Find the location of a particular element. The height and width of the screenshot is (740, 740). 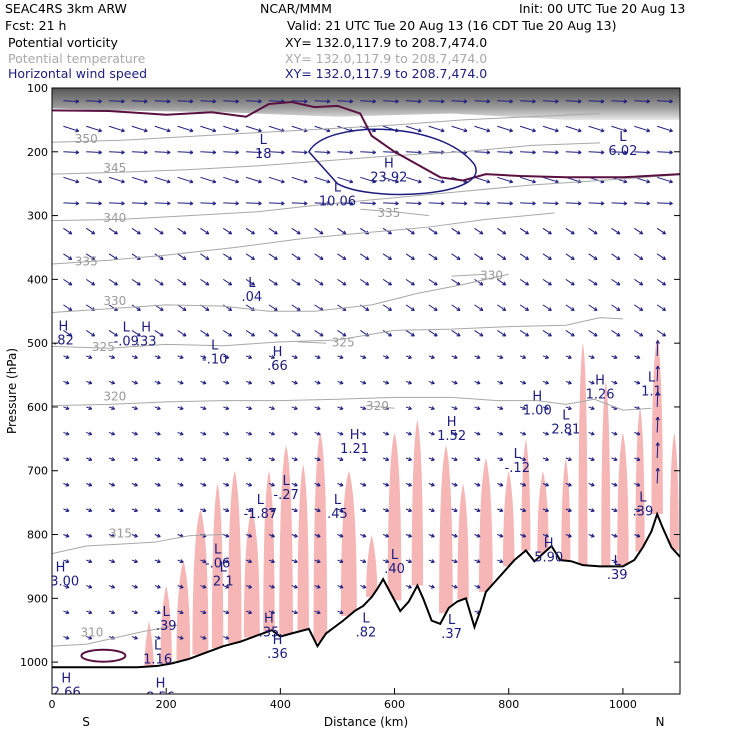

pv-extremum-value: 10.06 is located at coordinates (337, 201).